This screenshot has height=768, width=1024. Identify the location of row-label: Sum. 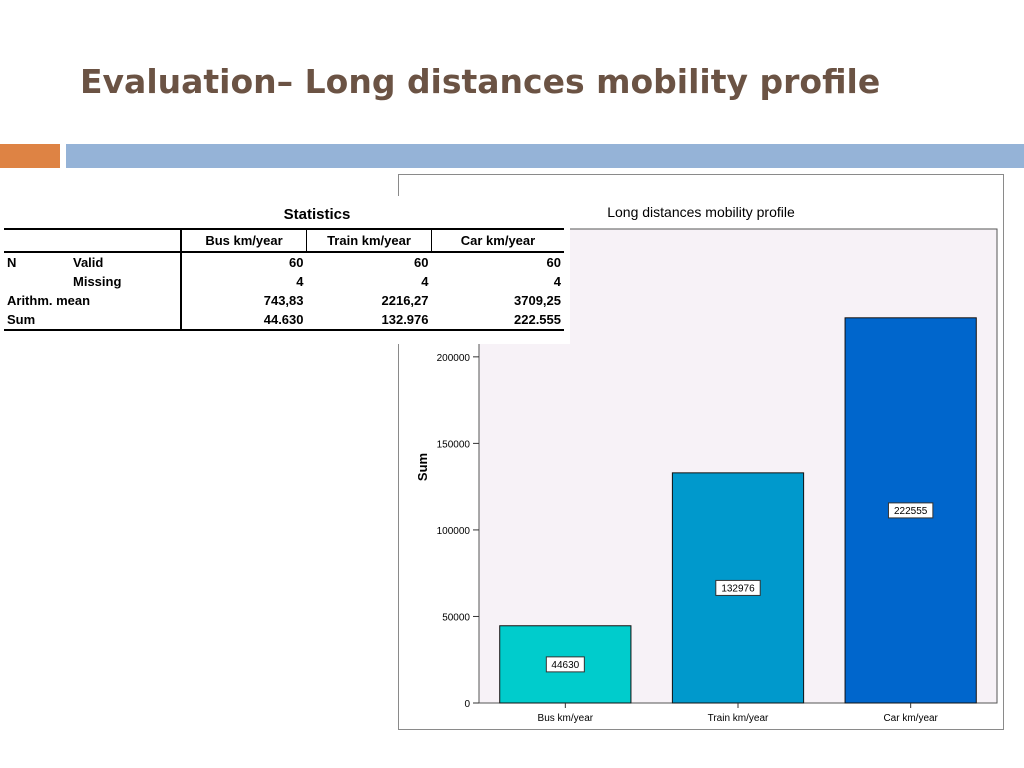
(93, 320).